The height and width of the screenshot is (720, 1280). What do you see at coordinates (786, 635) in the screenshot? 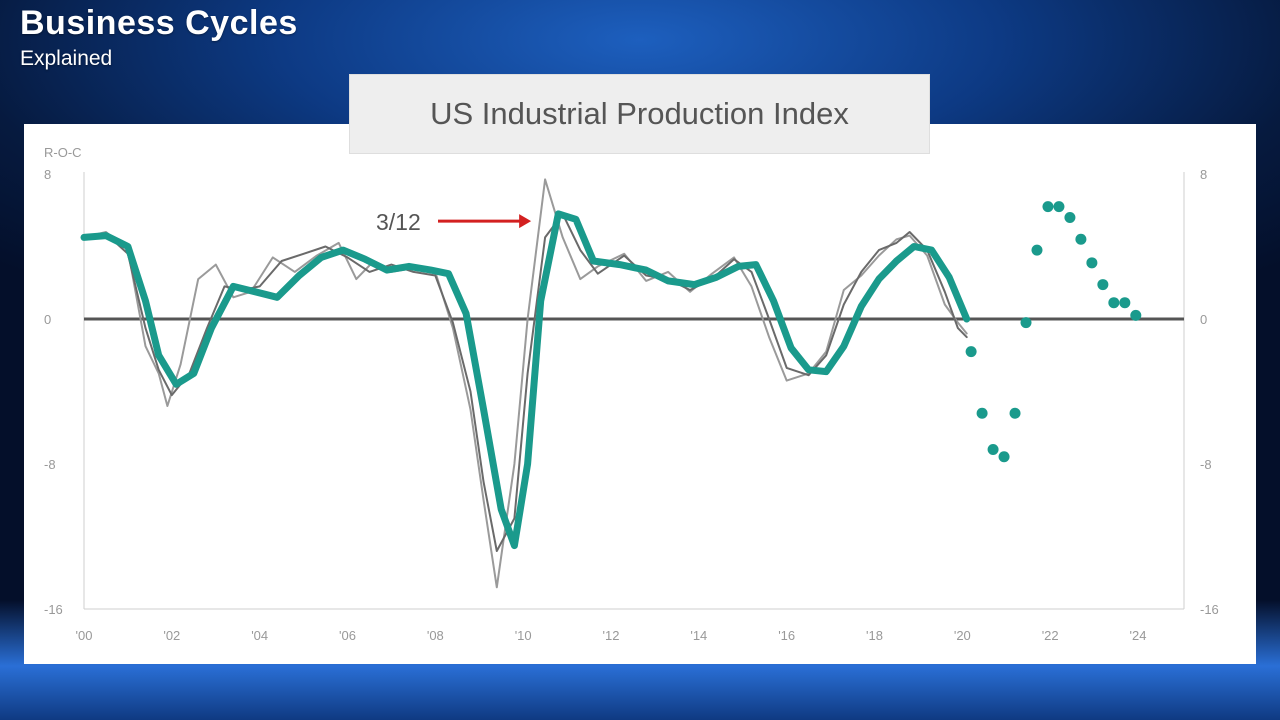
I see `x-tick-label: '16` at bounding box center [786, 635].